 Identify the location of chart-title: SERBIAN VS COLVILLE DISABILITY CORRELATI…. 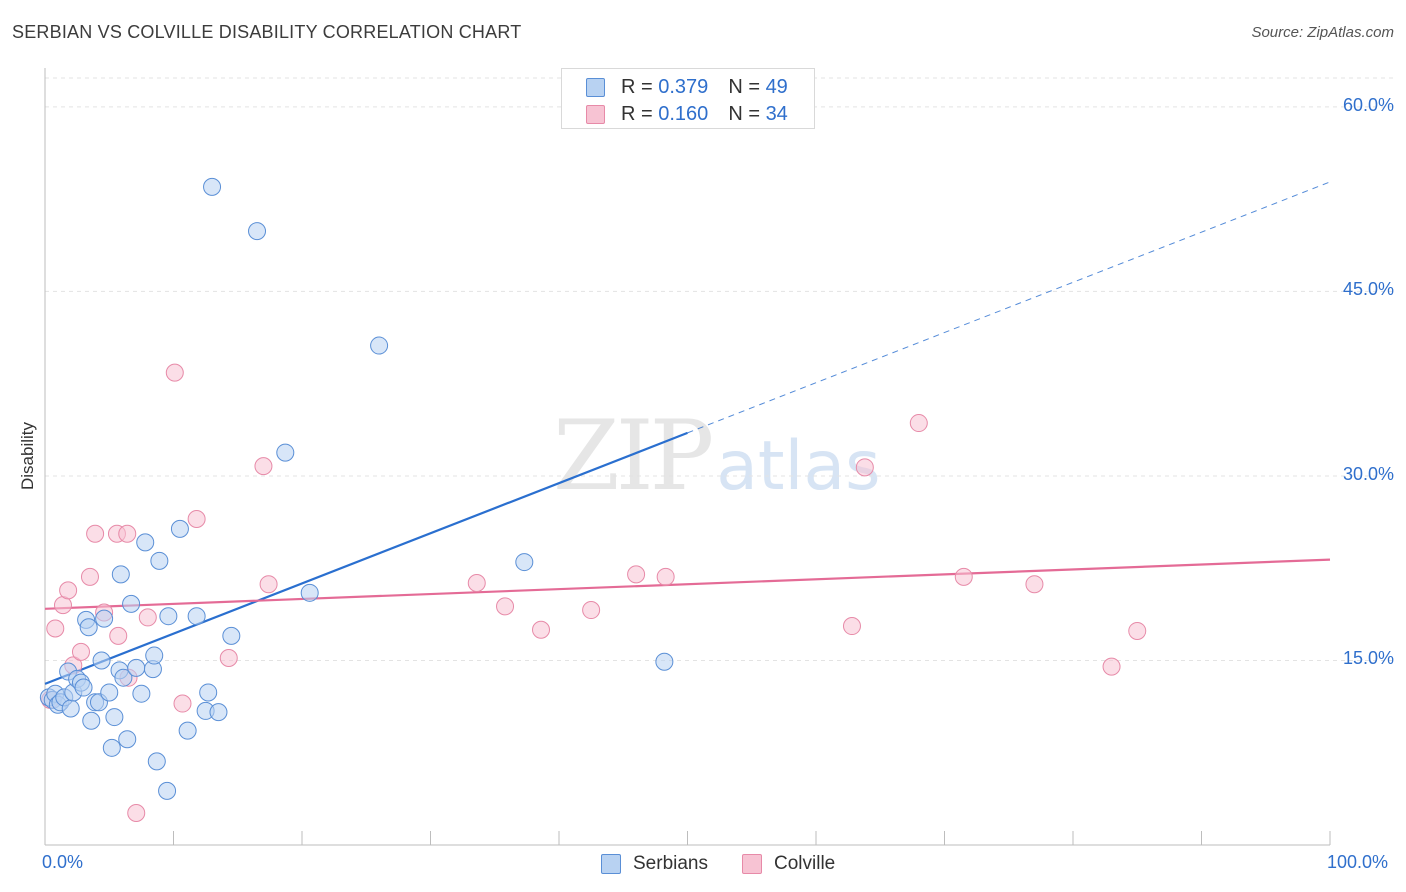
(267, 32).